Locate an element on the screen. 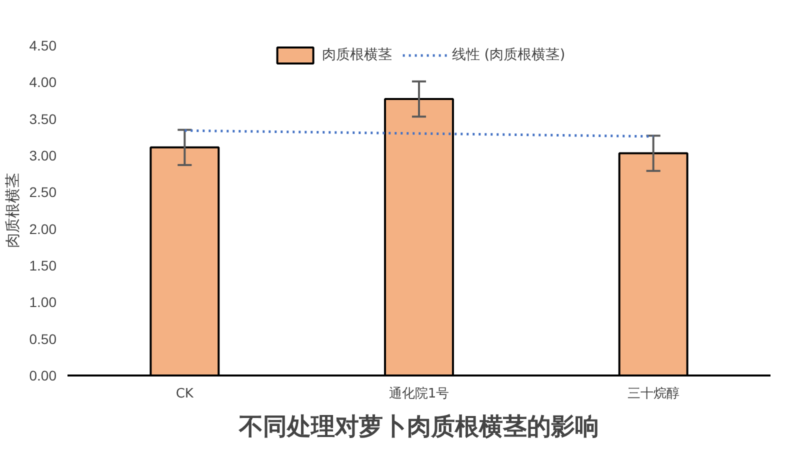  y-tick-label: 4.50 is located at coordinates (43, 46).